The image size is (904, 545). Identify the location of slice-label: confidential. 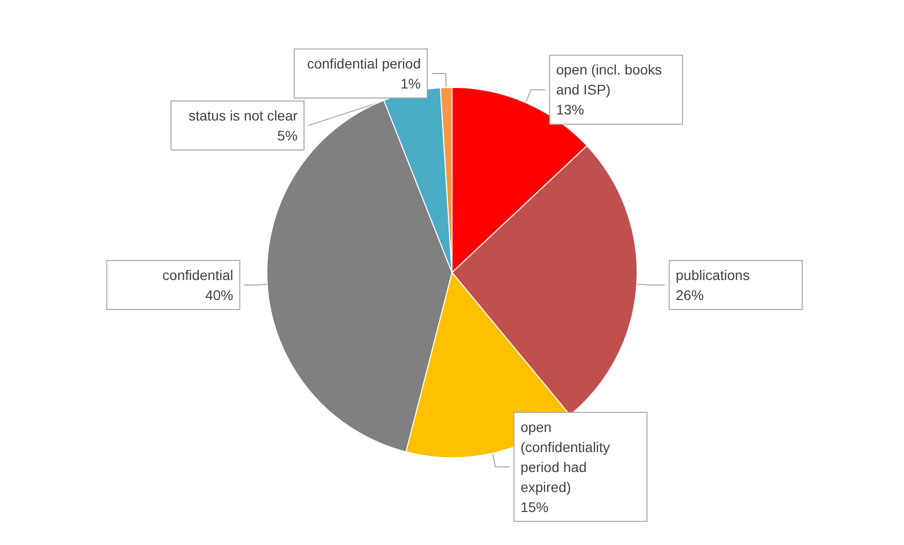
(198, 275).